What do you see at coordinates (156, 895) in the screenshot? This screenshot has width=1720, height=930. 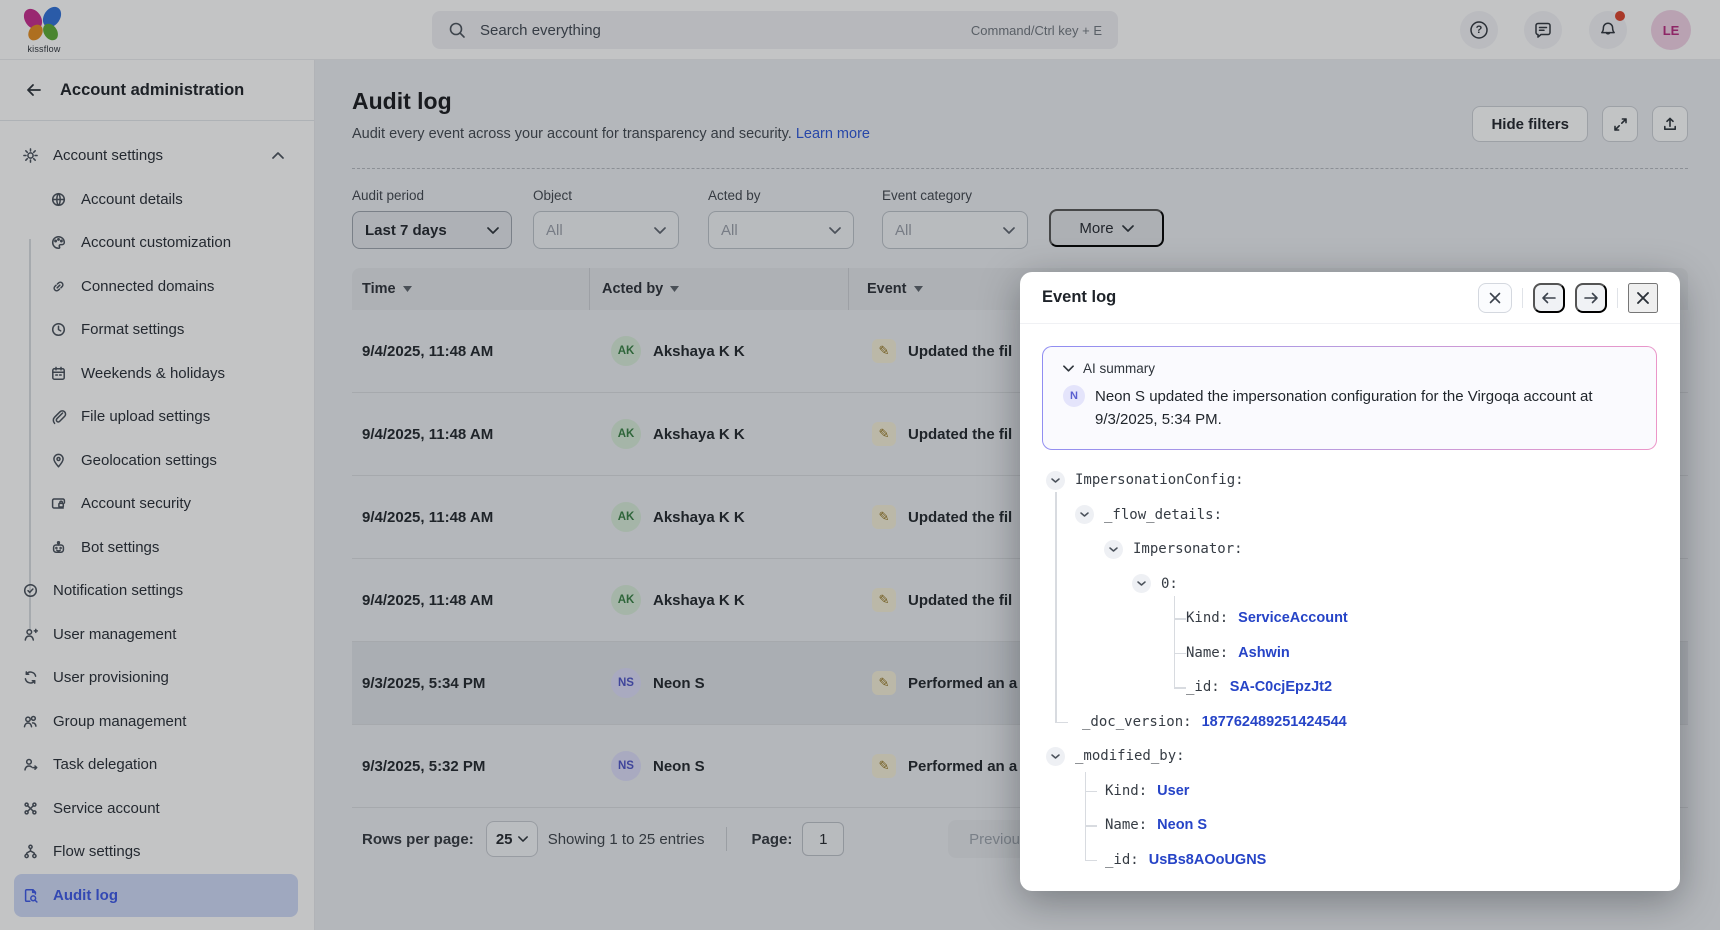 I see `sidebar-item-audit-log: Audit log` at bounding box center [156, 895].